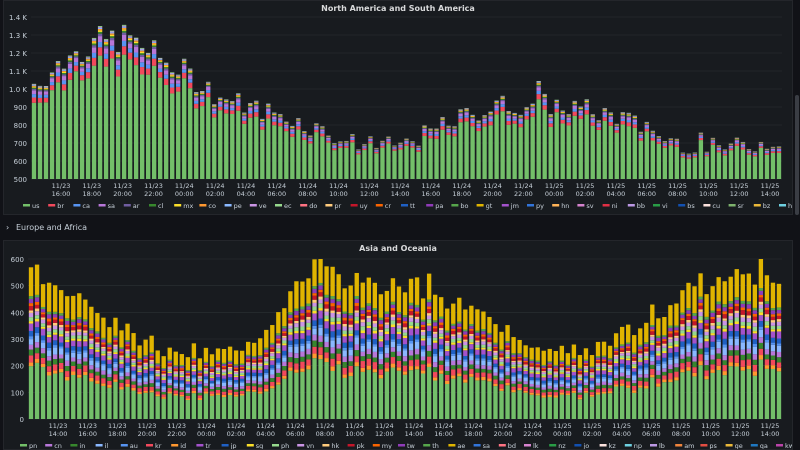 The image size is (800, 450). Describe the element at coordinates (154, 445) in the screenshot. I see `legend-item: kr` at that location.